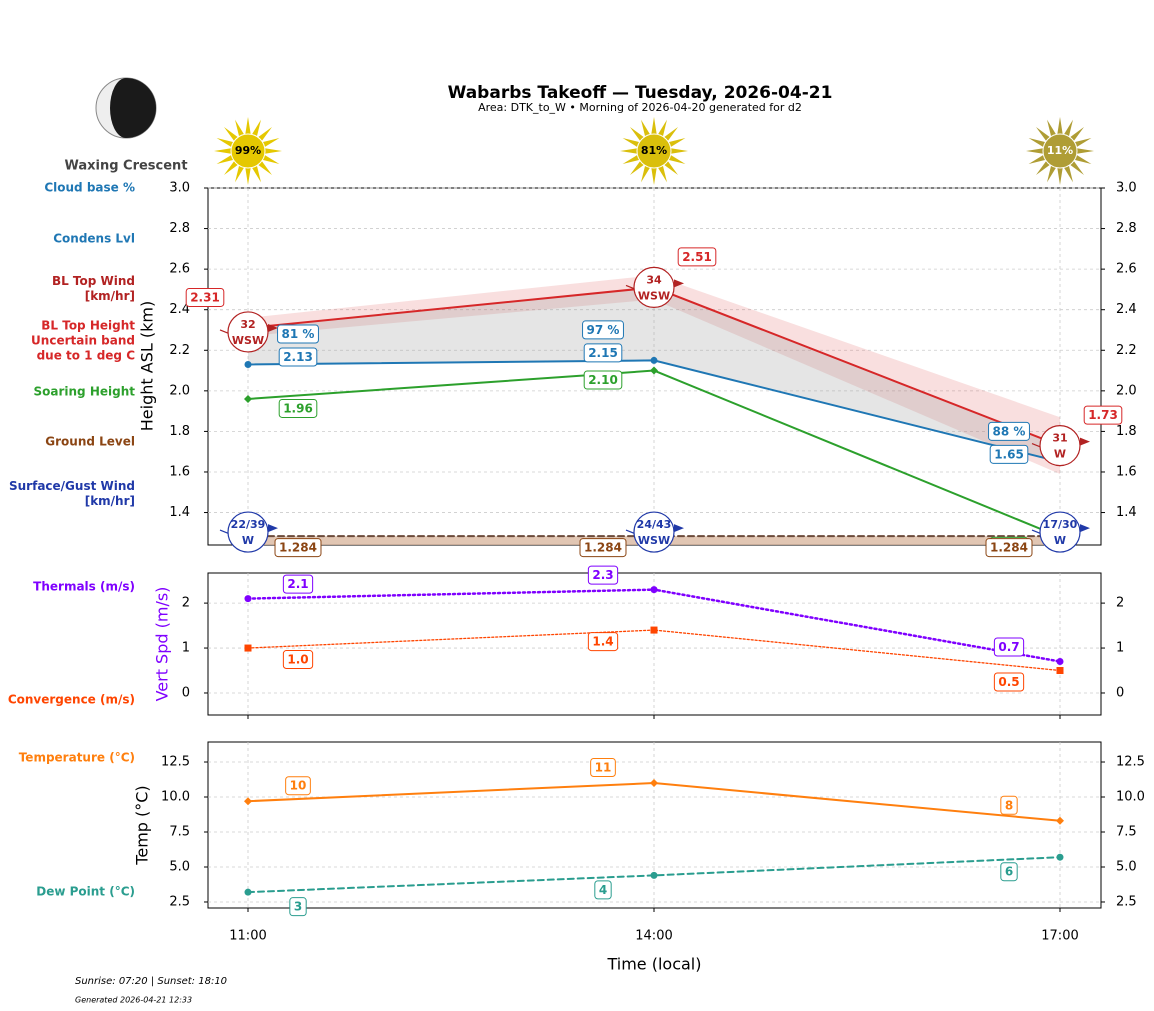 The image size is (1154, 1011). Describe the element at coordinates (654, 524) in the screenshot. I see `wind-speed: 24/43` at that location.